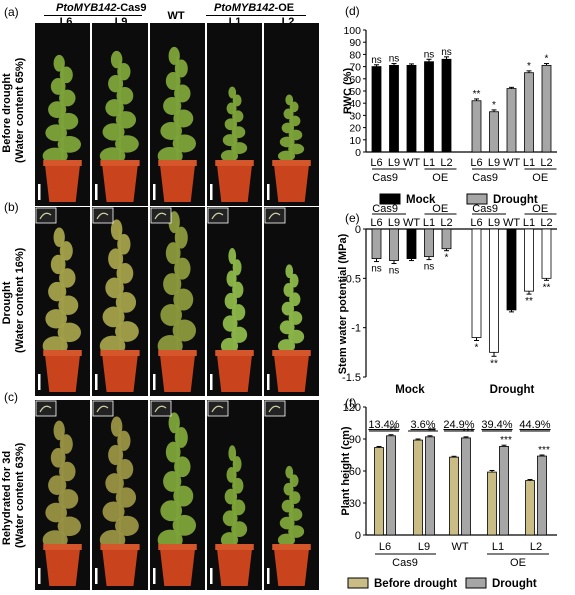  What do you see at coordinates (177, 114) in the screenshot?
I see `photo-before-drought-wt` at bounding box center [177, 114].